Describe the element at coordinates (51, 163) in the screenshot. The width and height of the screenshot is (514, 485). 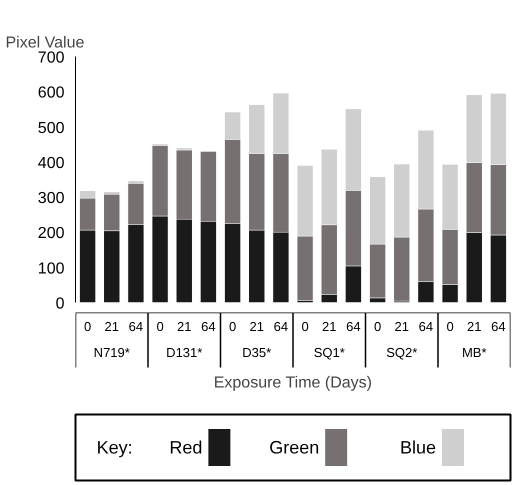
I see `y-tick-label: 400` at that location.